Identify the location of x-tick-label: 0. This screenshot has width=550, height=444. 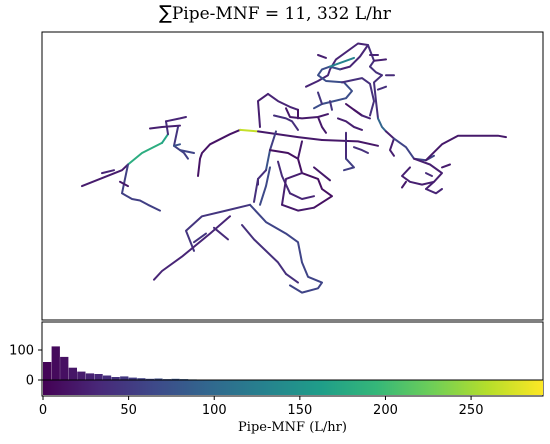
(43, 410).